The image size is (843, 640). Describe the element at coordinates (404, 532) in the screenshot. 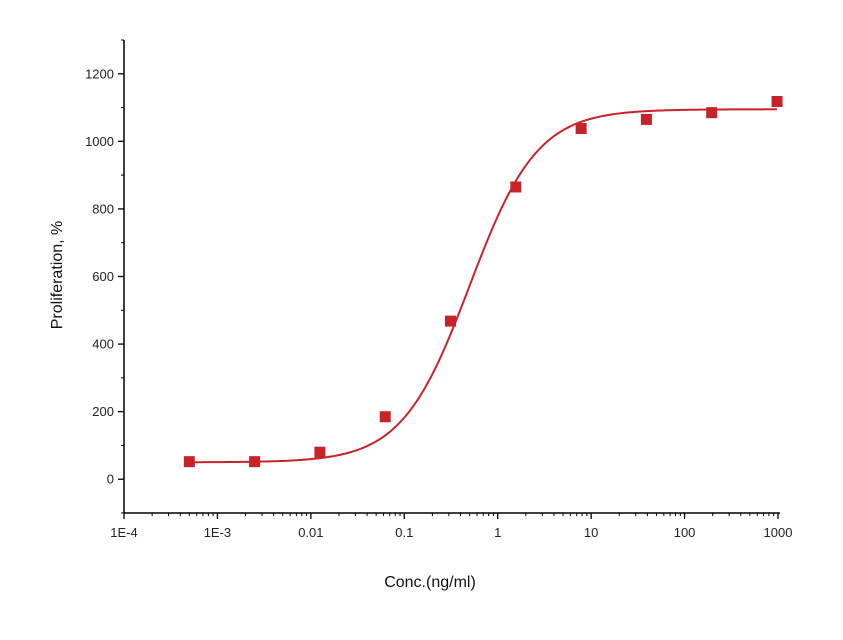

I see `x-tick-label: 0.1` at that location.